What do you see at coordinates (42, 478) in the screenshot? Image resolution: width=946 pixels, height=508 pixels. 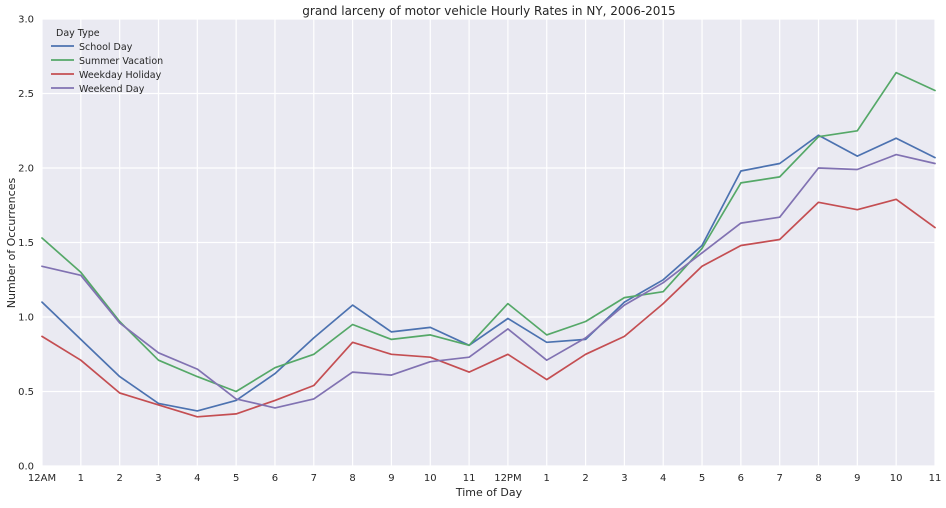 I see `x-tick-label: 12AM` at bounding box center [42, 478].